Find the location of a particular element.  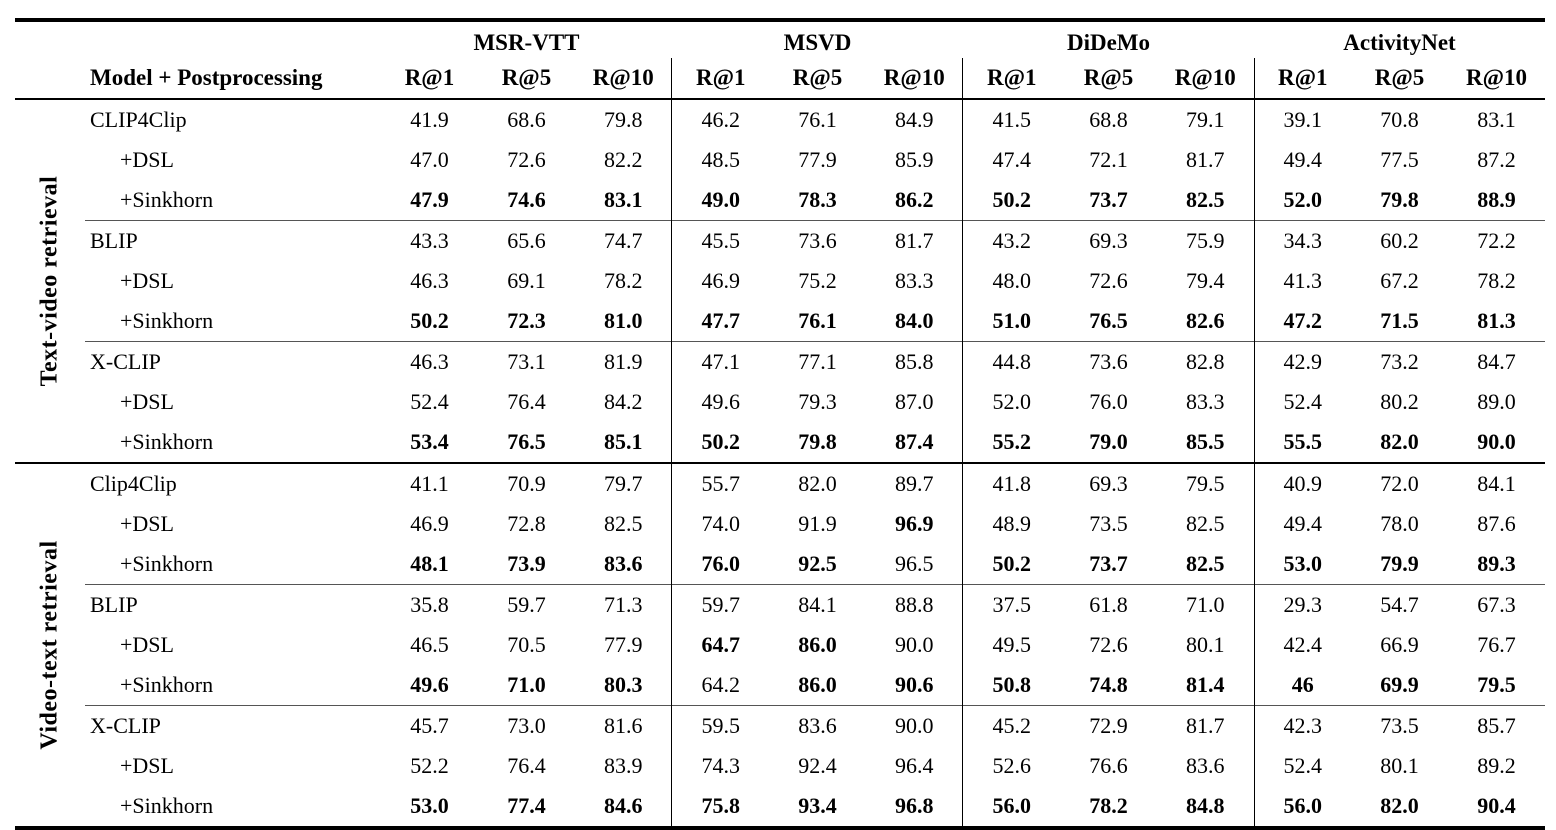

value-cell: 59.5 is located at coordinates (720, 725).